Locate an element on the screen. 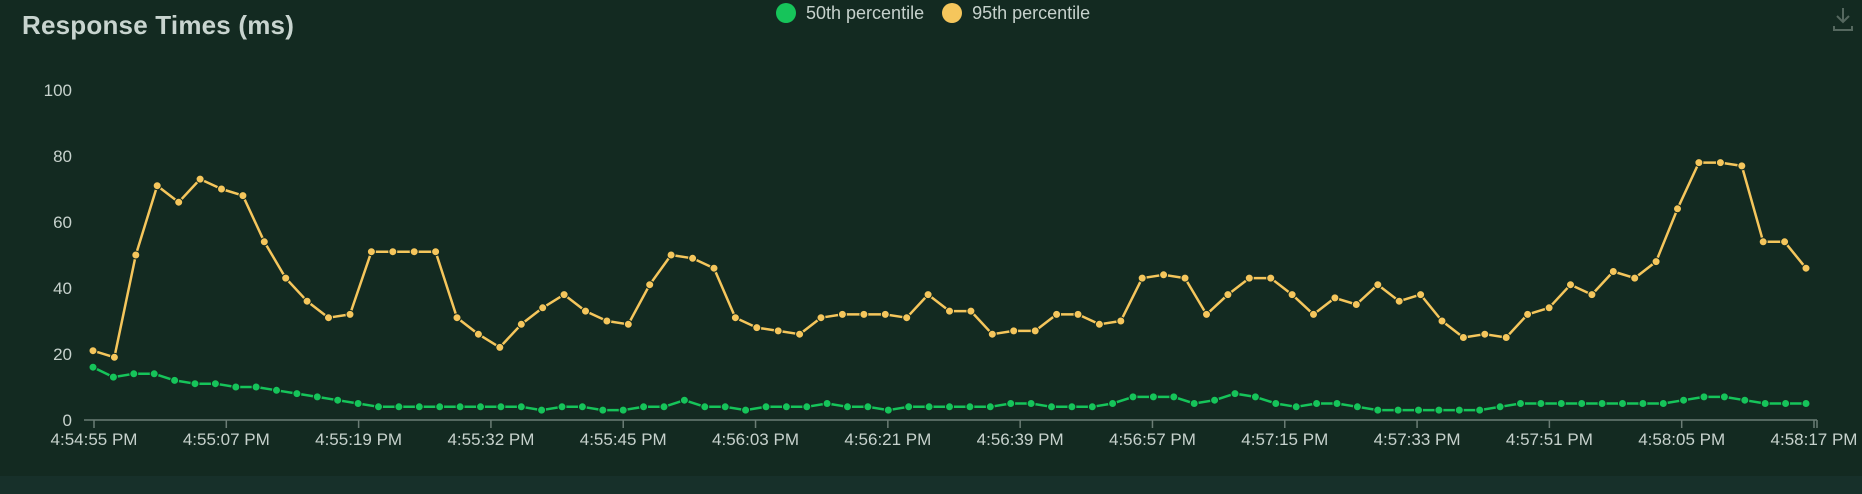 This screenshot has width=1862, height=494. x-tick-label: 4:58:05 PM is located at coordinates (1681, 439).